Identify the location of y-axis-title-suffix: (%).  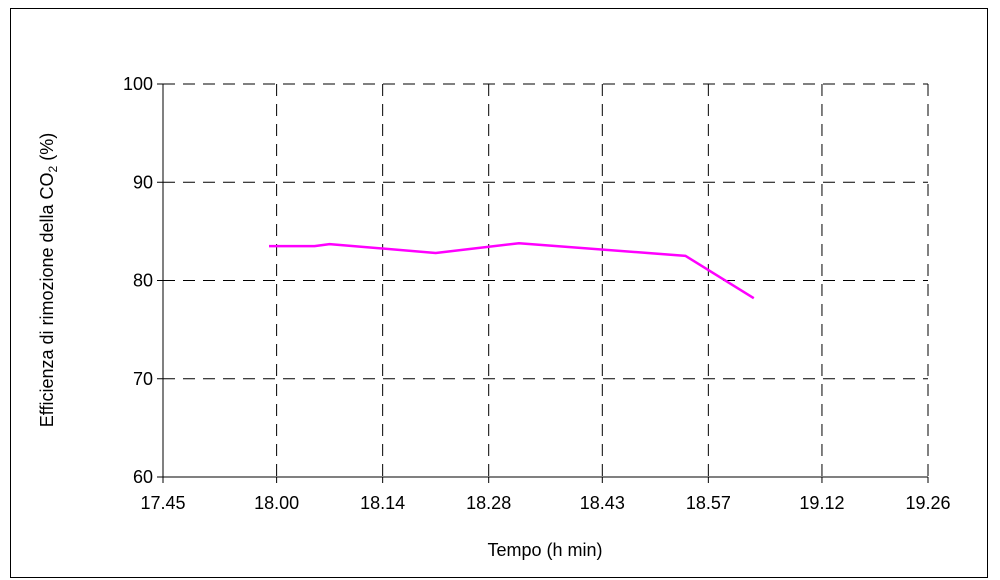
(47, 149).